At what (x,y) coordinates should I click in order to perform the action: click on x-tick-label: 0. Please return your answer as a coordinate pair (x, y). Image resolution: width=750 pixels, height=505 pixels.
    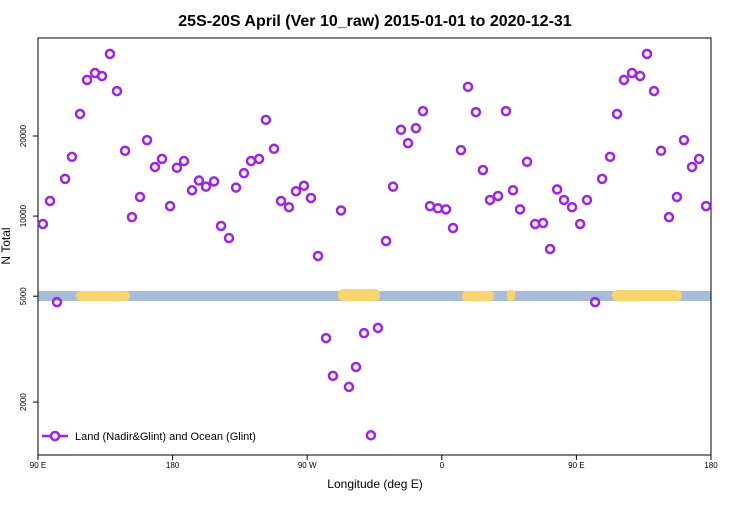
    Looking at the image, I should click on (442, 465).